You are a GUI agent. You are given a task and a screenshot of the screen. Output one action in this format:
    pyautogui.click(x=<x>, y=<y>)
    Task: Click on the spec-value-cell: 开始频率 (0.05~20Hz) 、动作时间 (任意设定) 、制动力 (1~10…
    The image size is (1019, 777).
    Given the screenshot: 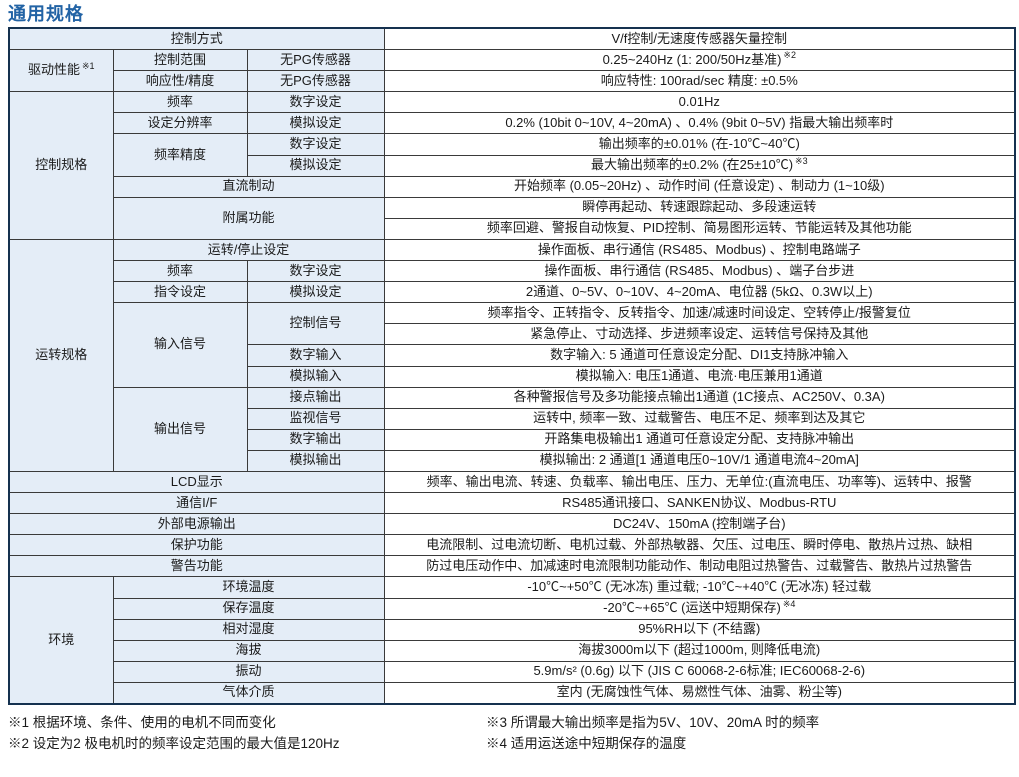 What is the action you would take?
    pyautogui.click(x=699, y=186)
    